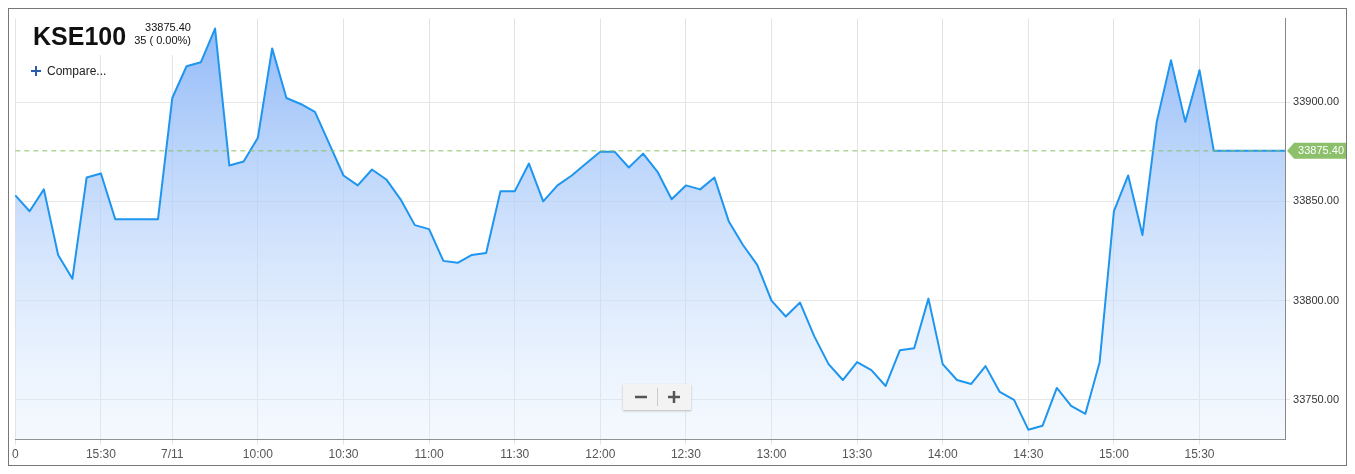  What do you see at coordinates (1321, 149) in the screenshot?
I see `ref-line-label: 33875.40` at bounding box center [1321, 149].